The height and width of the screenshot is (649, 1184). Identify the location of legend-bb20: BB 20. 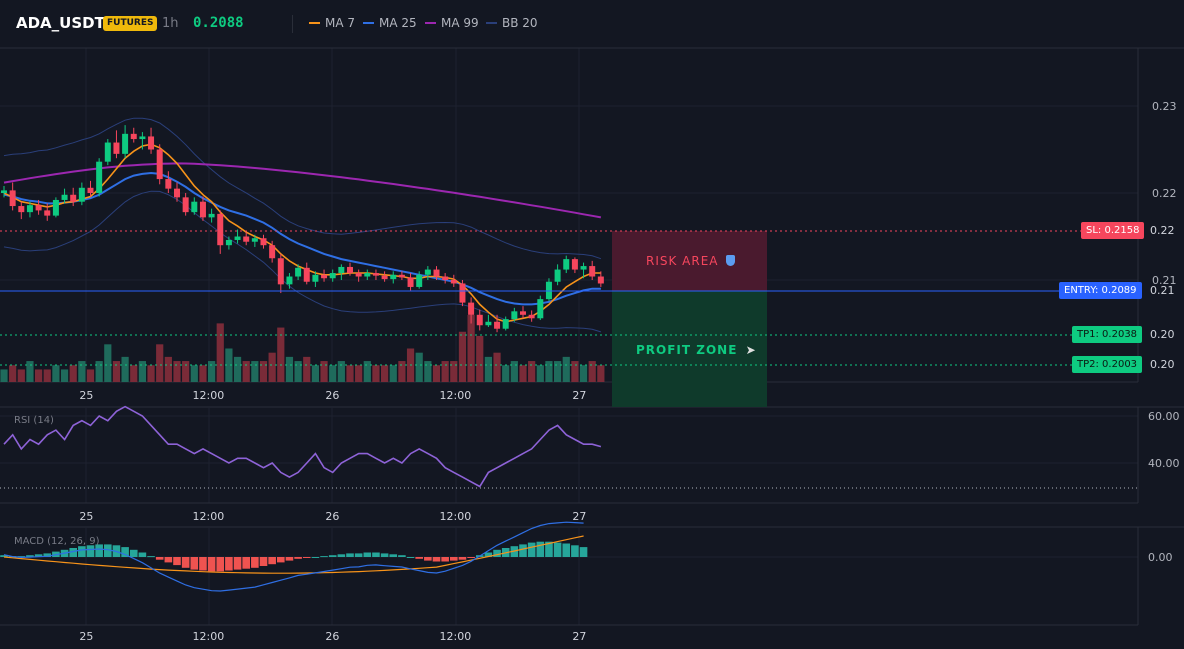
(512, 23).